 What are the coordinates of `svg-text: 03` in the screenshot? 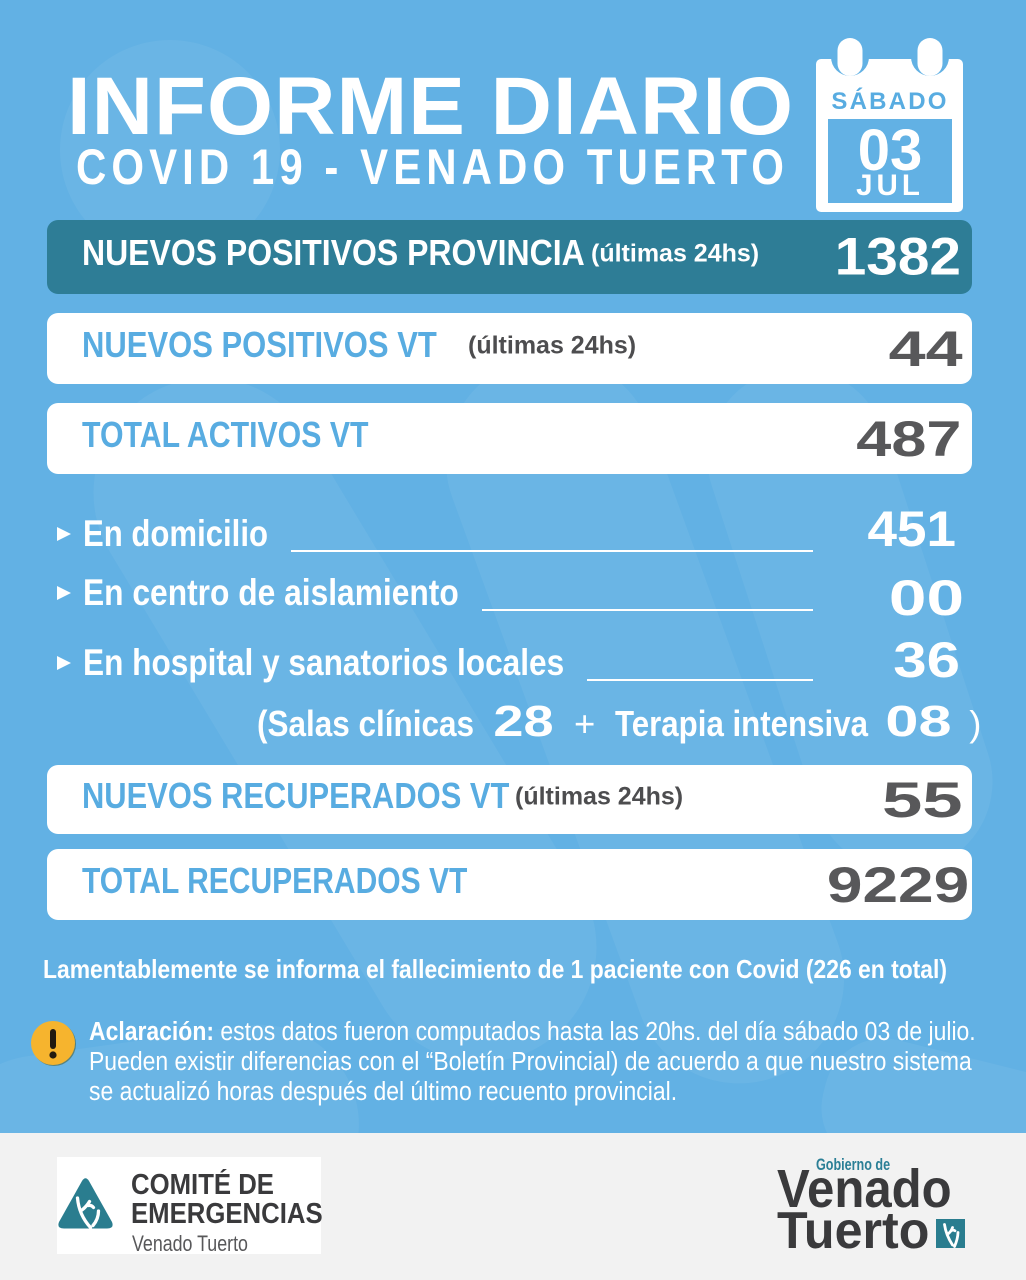 It's located at (890, 150).